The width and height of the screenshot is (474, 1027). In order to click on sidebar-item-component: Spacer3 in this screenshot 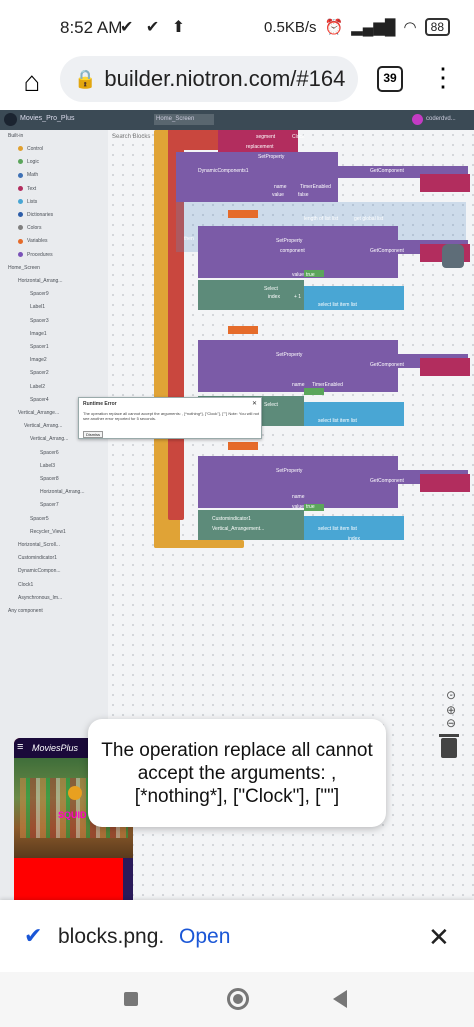, I will do `click(39, 320)`.